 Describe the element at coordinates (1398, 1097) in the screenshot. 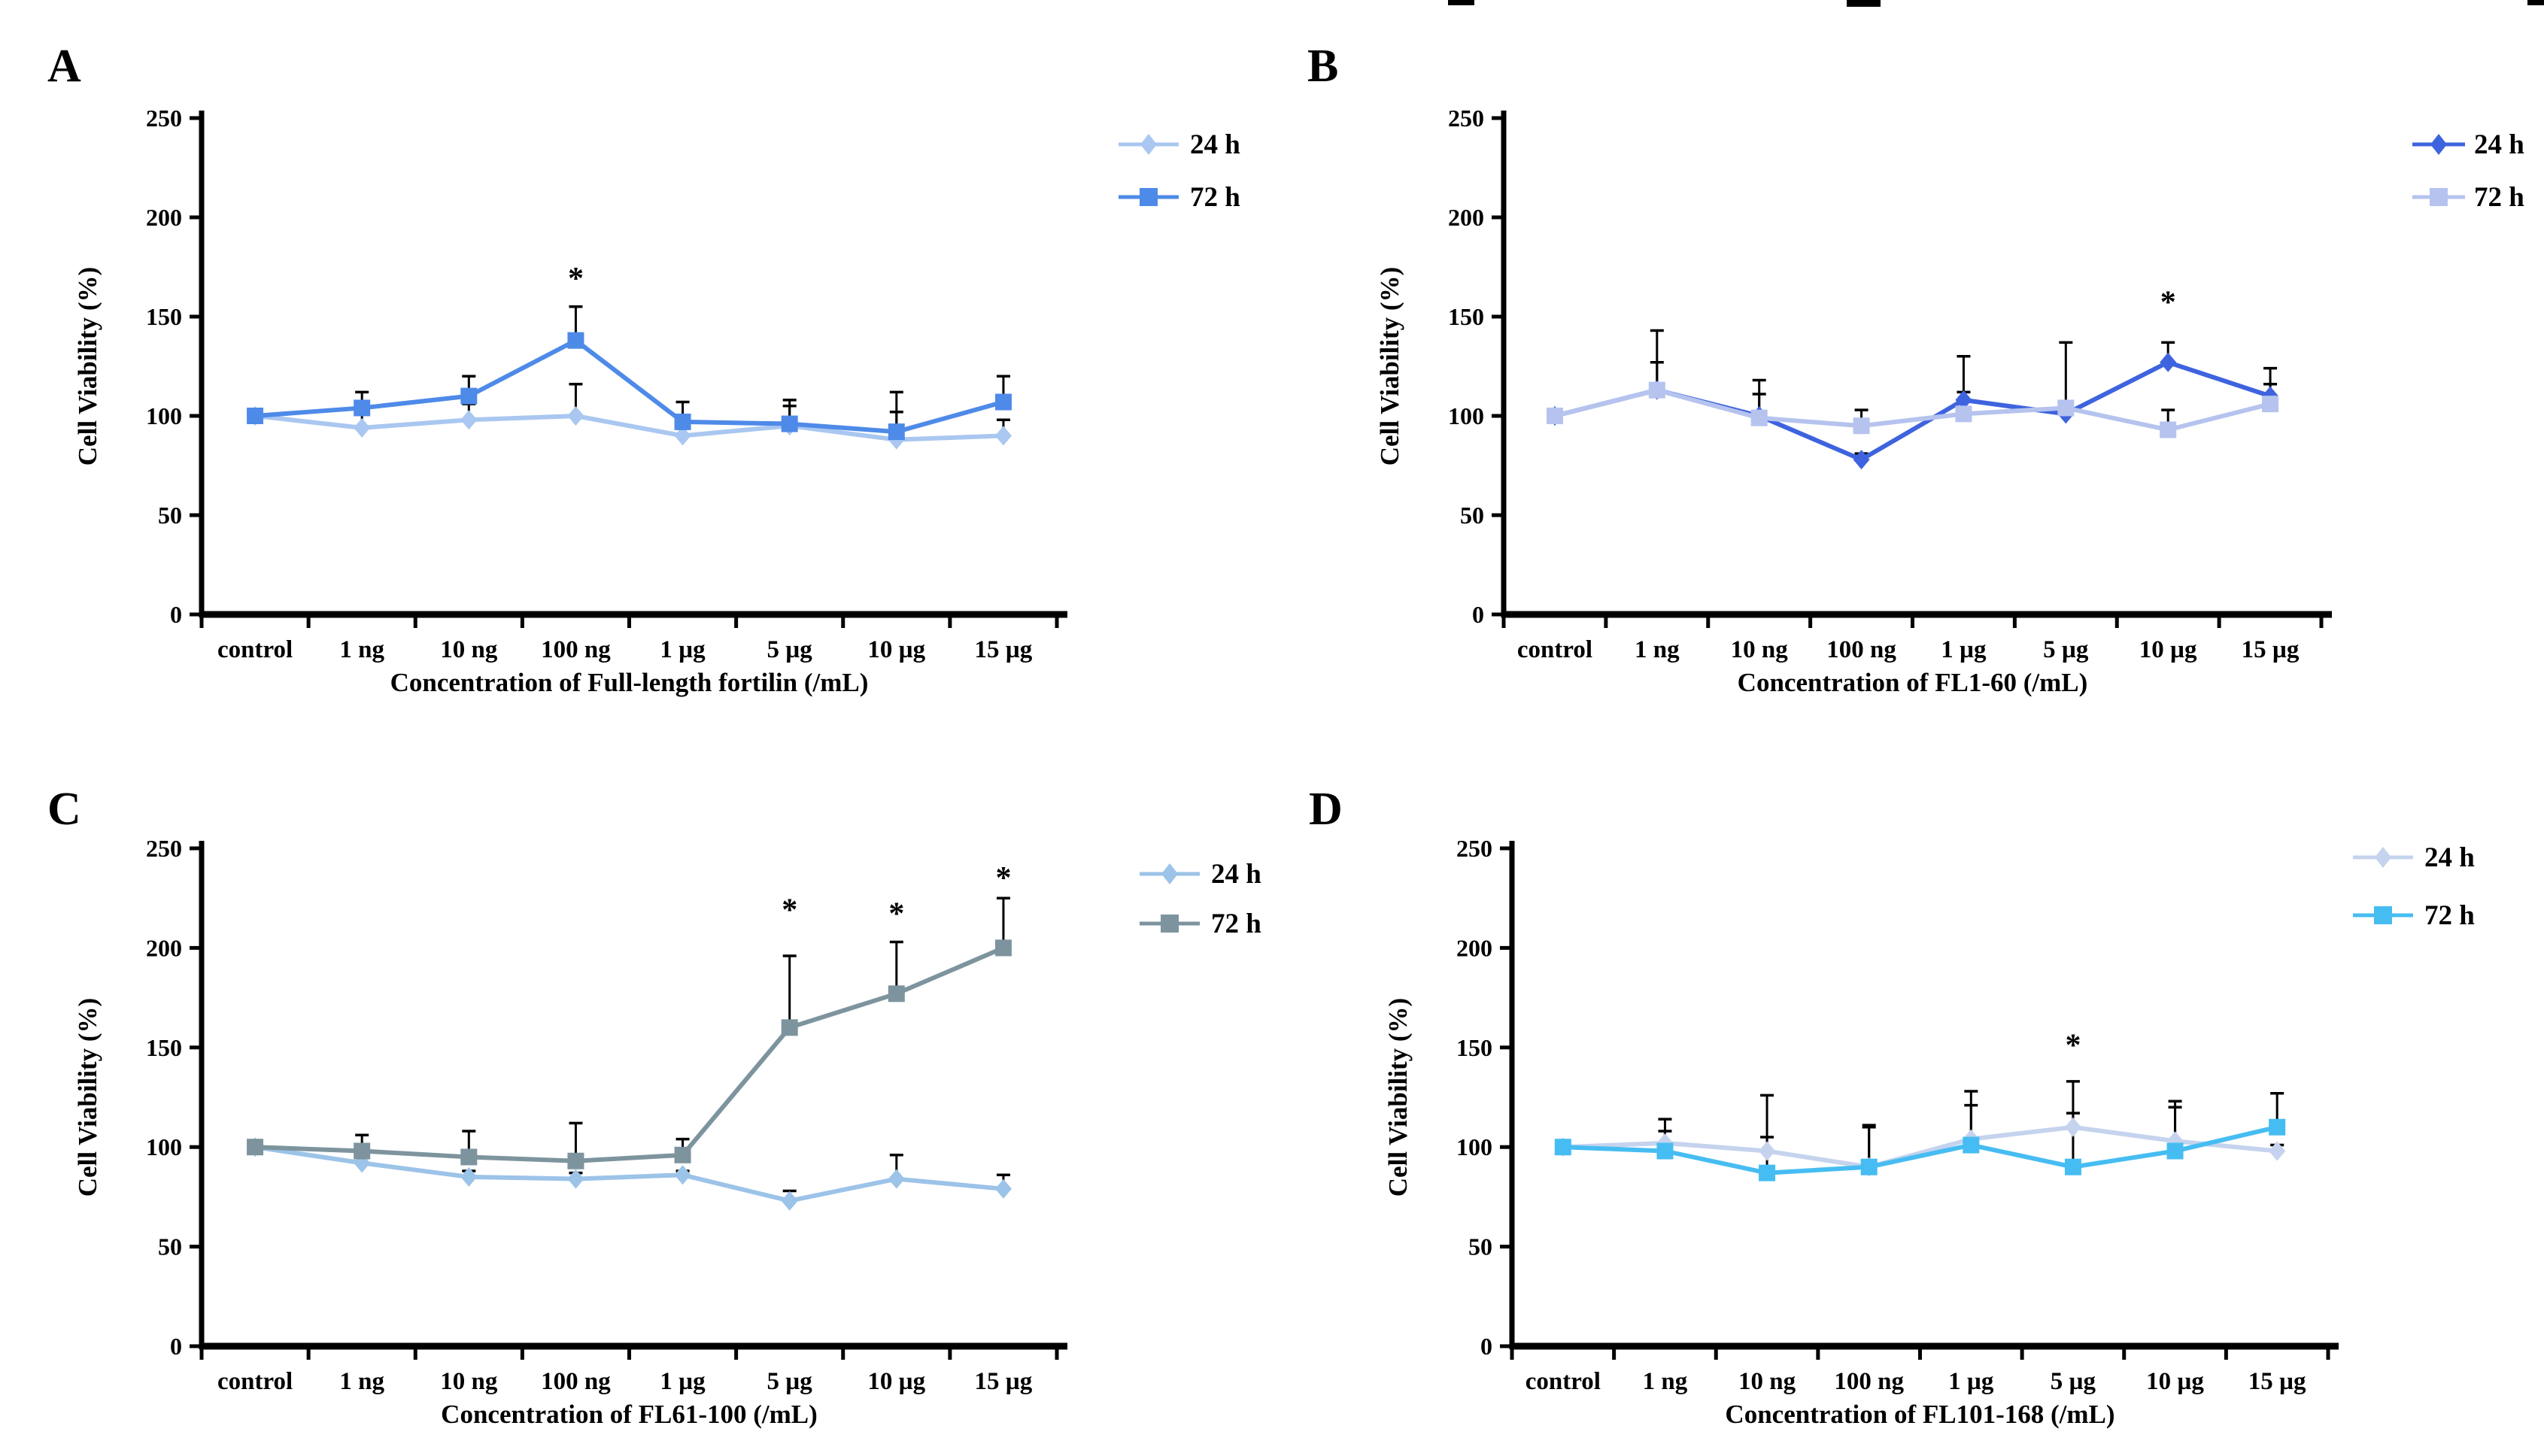

I see `y-axis-title: Cell Viability (%)` at that location.